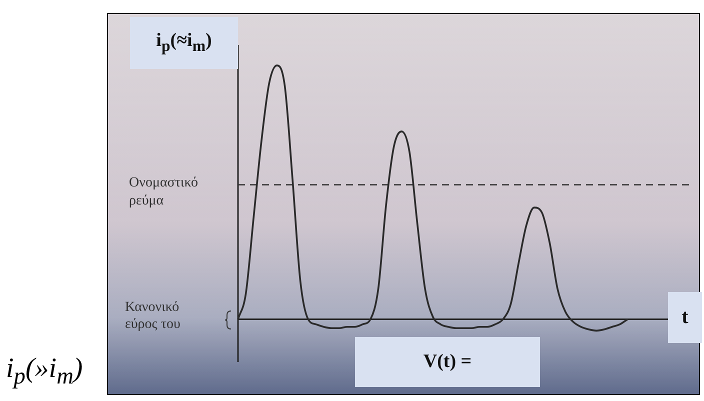 Image resolution: width=704 pixels, height=401 pixels. I want to click on ref-line-label: Ονομαστικό ρεύμα, so click(163, 191).